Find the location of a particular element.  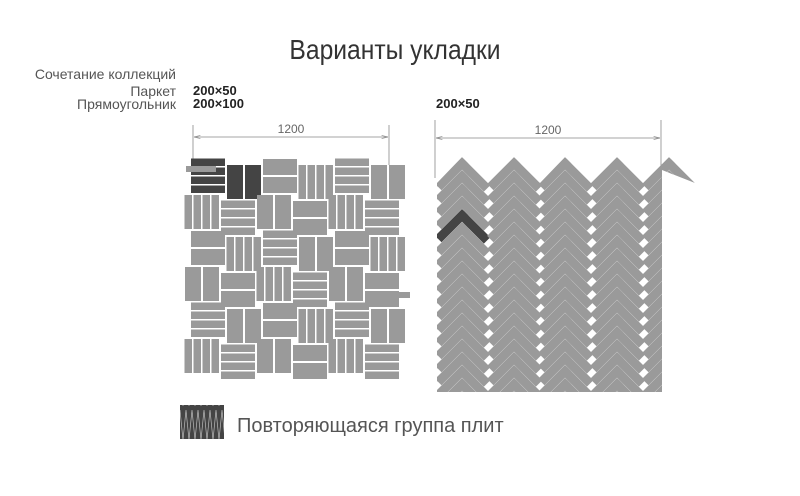

right-dimension-value: 1200 is located at coordinates (548, 130).